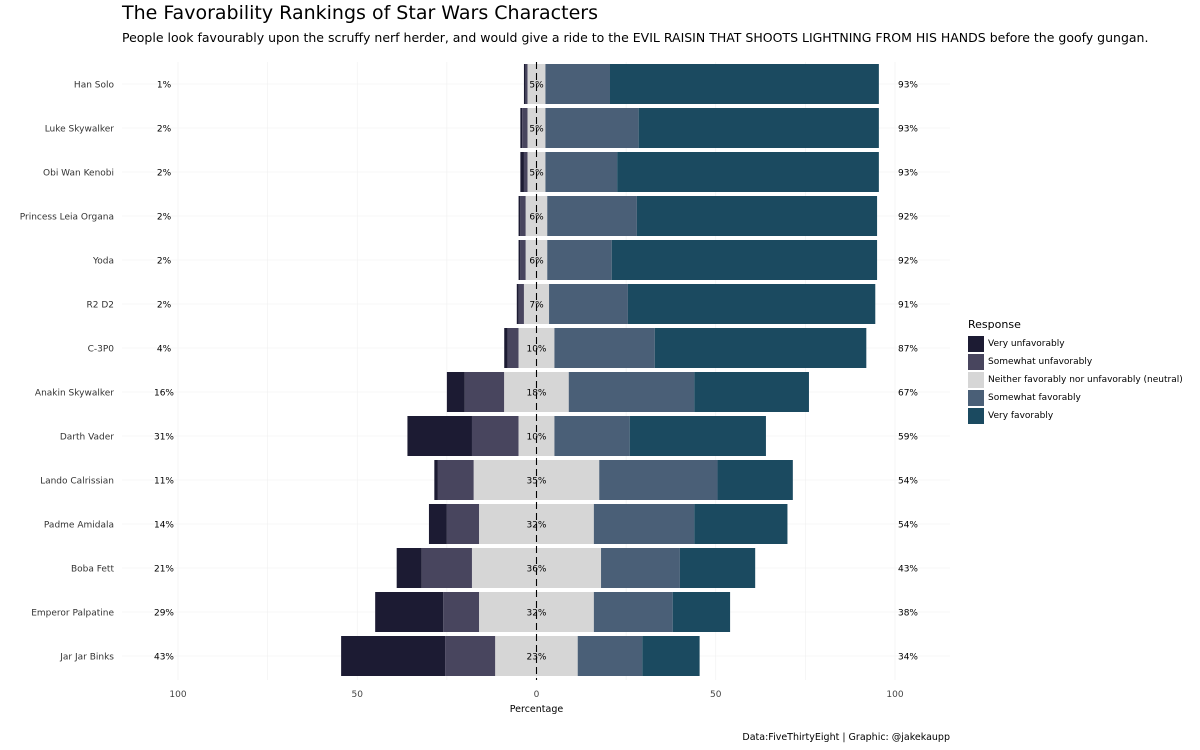 The width and height of the screenshot is (1200, 750). I want to click on legend-item: Very unfavorably, so click(1075, 344).